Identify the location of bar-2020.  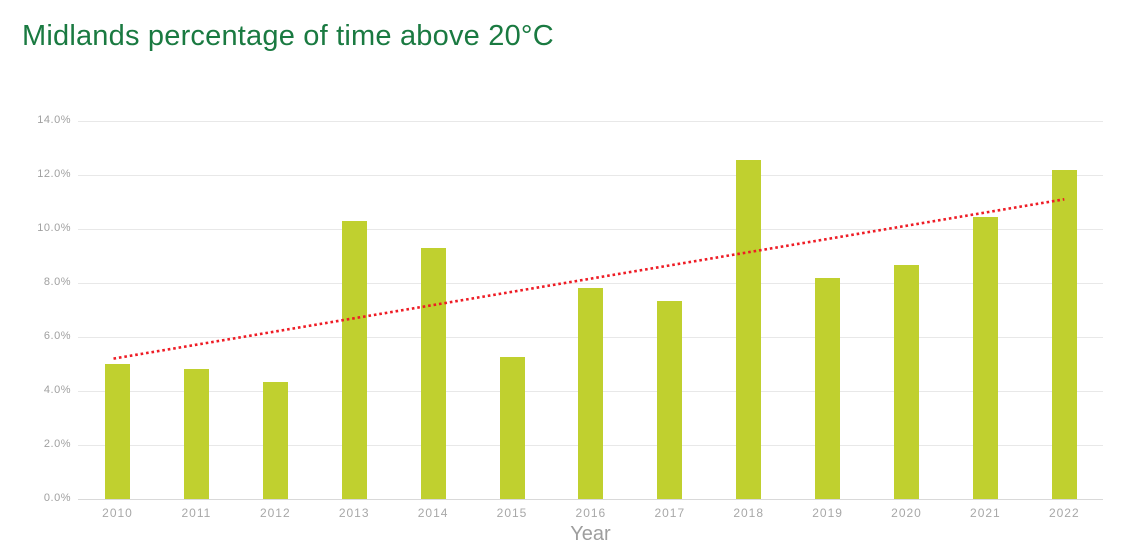
(906, 382).